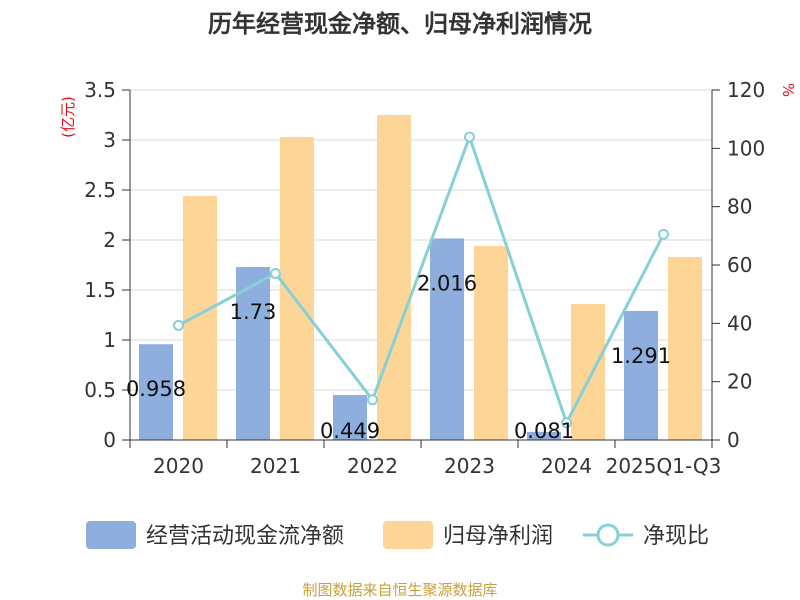  Describe the element at coordinates (100, 190) in the screenshot. I see `left-tick-label: 2.5` at that location.